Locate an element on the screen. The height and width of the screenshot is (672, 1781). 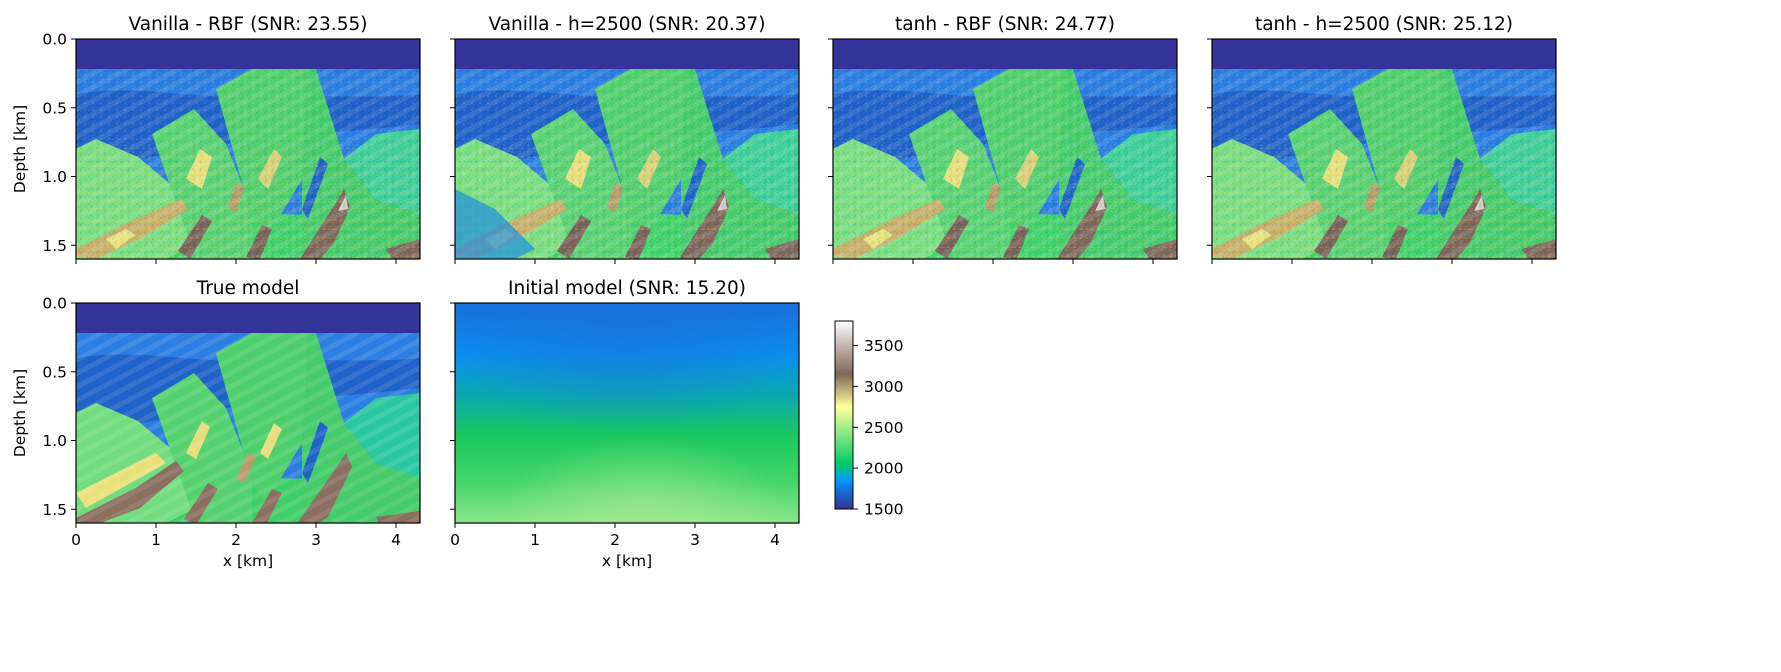
panel-title: Vanilla - RBF (SNR: 23.55) is located at coordinates (248, 24).